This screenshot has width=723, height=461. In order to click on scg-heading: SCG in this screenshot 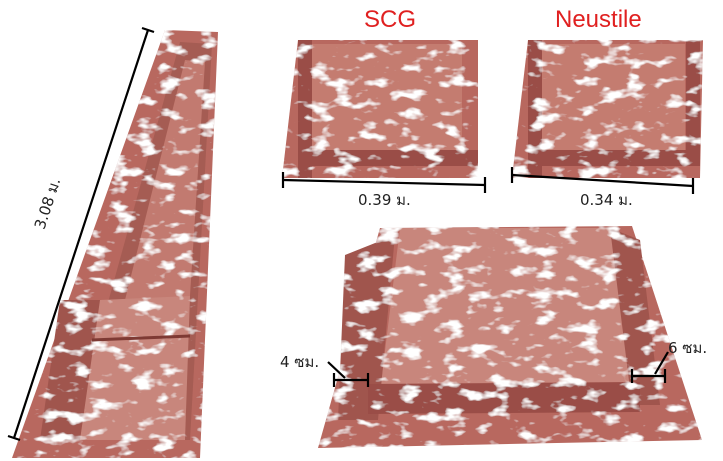, I will do `click(390, 19)`.